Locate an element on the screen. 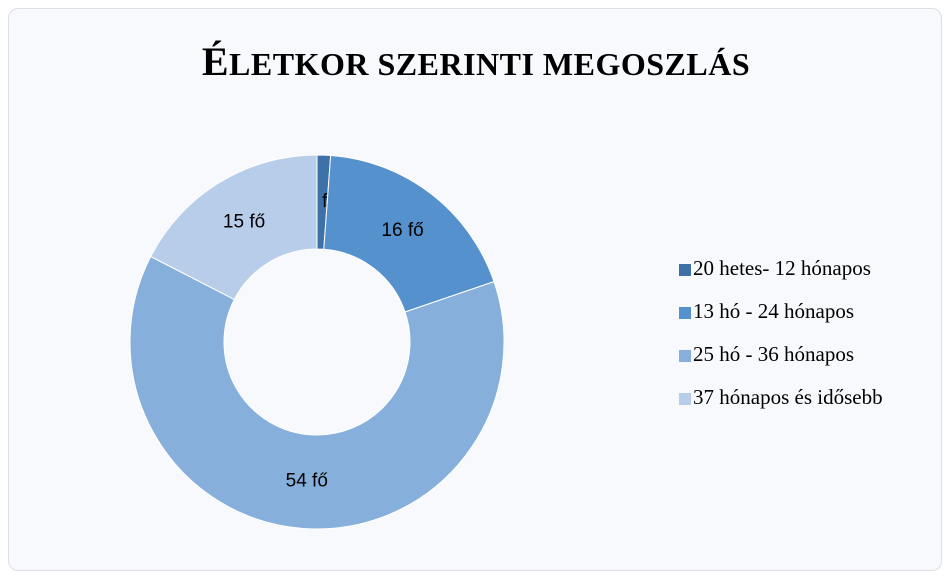 The height and width of the screenshot is (581, 952). data-label: 15 fő is located at coordinates (244, 222).